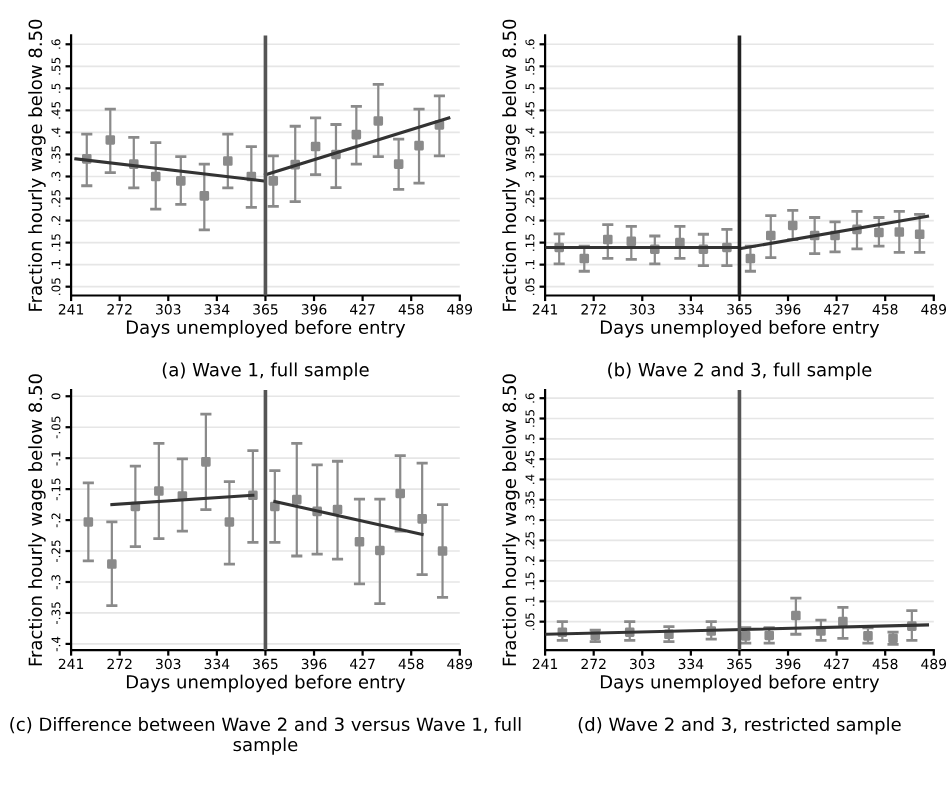  Describe the element at coordinates (739, 726) in the screenshot. I see `text: (d) Wave 2 and 3, restricted sample` at that location.